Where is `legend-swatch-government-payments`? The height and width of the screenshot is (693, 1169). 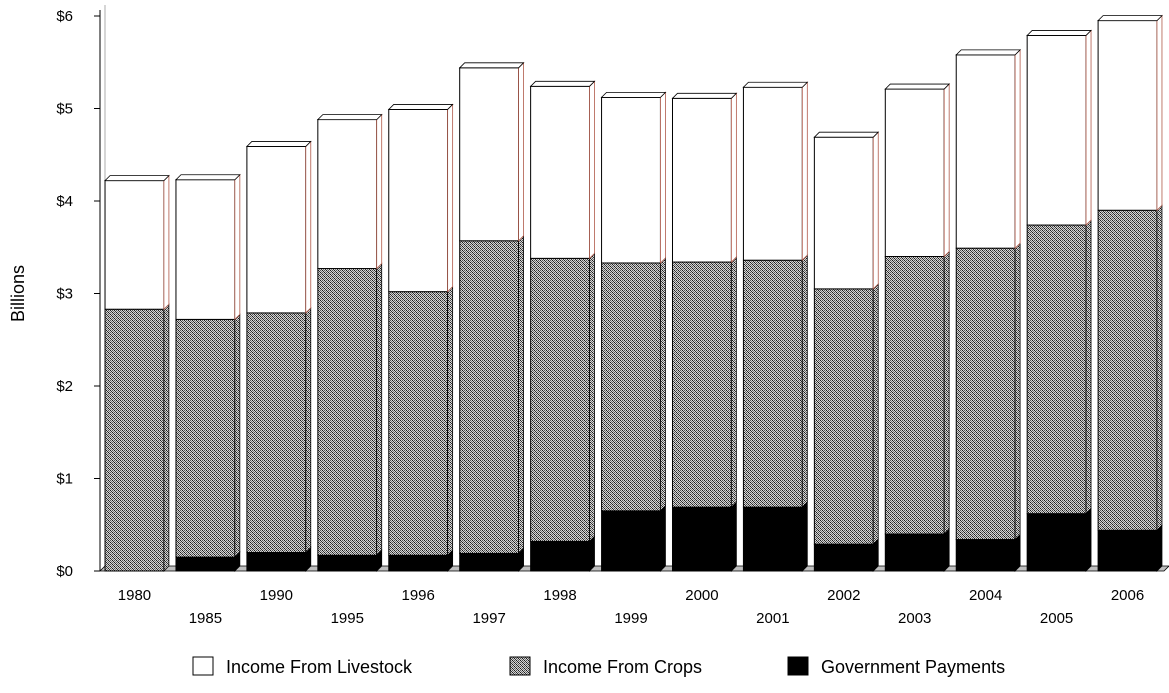 legend-swatch-government-payments is located at coordinates (798, 666).